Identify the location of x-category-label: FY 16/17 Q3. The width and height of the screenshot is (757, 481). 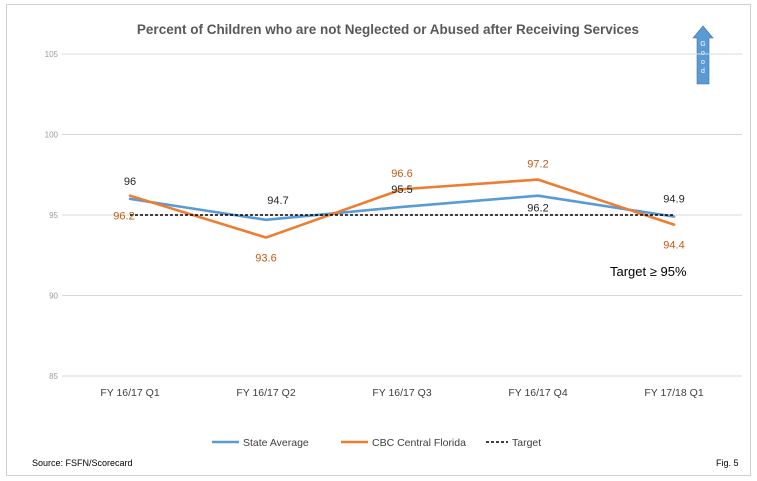
(402, 393).